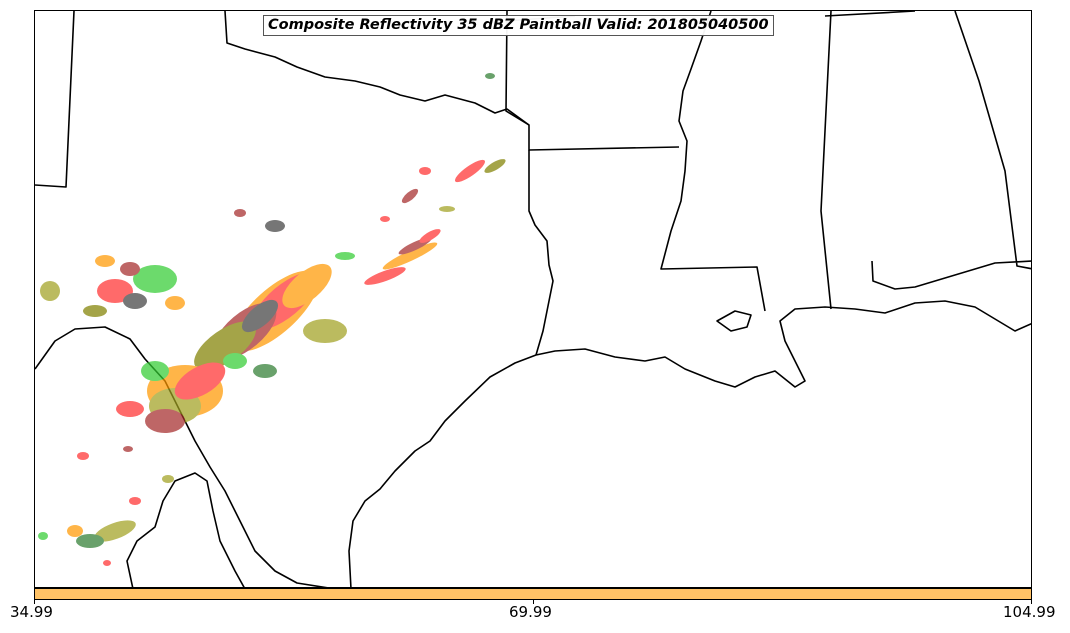  What do you see at coordinates (541, 253) in the screenshot?
I see `sabine-border` at bounding box center [541, 253].